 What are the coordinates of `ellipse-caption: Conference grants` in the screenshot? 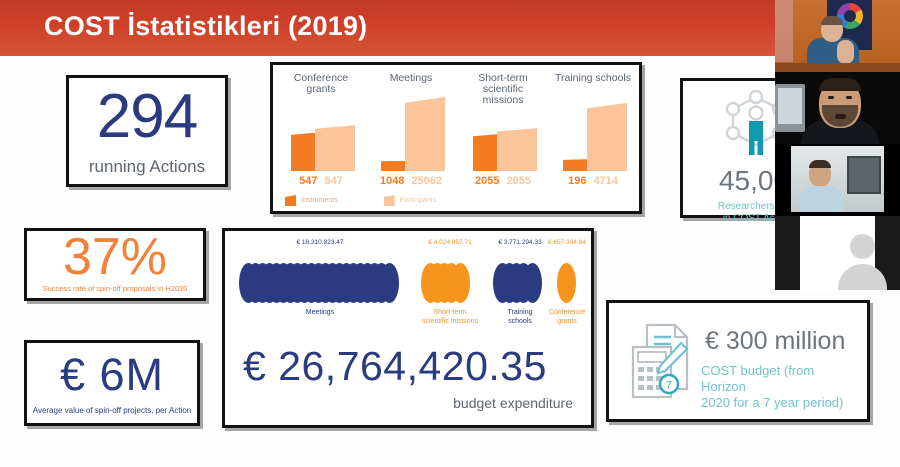 It's located at (567, 317).